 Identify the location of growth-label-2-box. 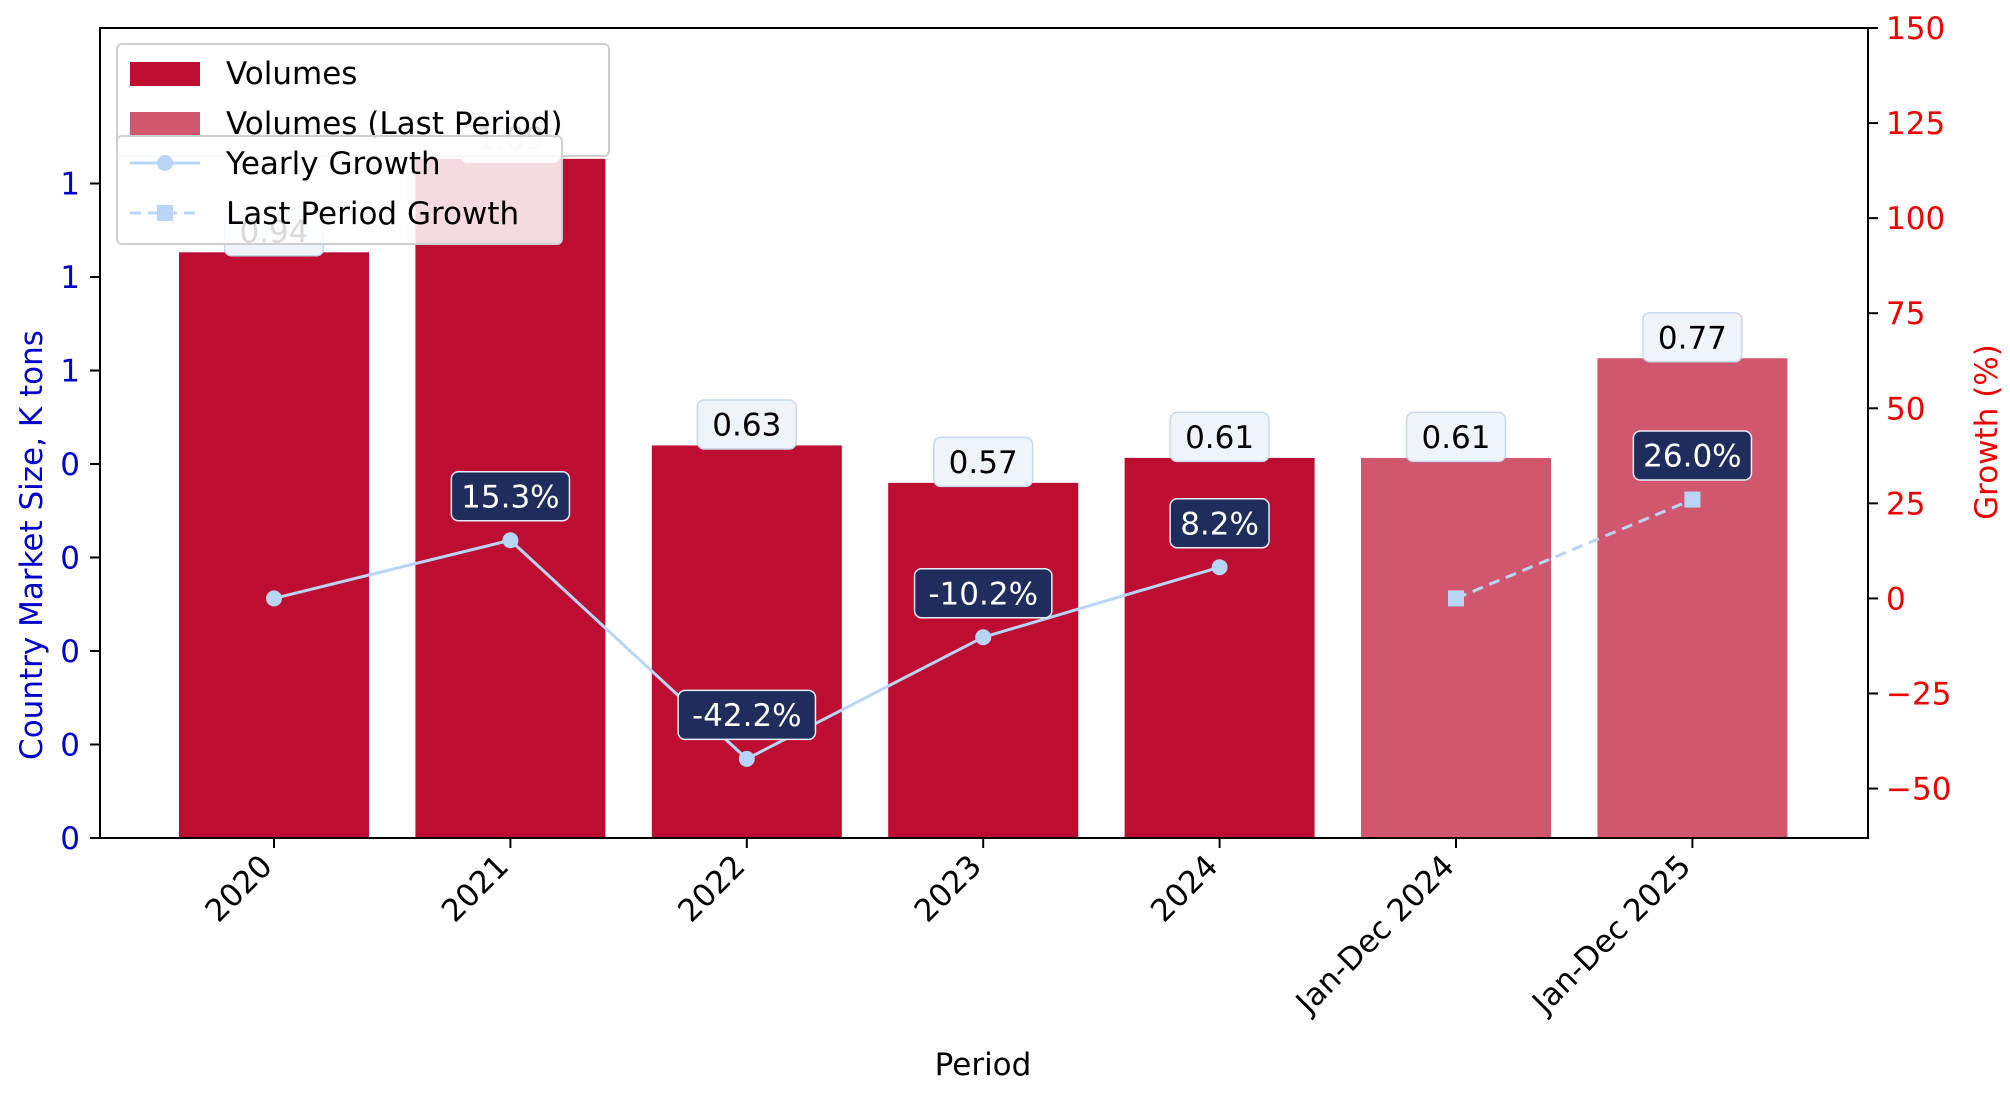
(747, 715).